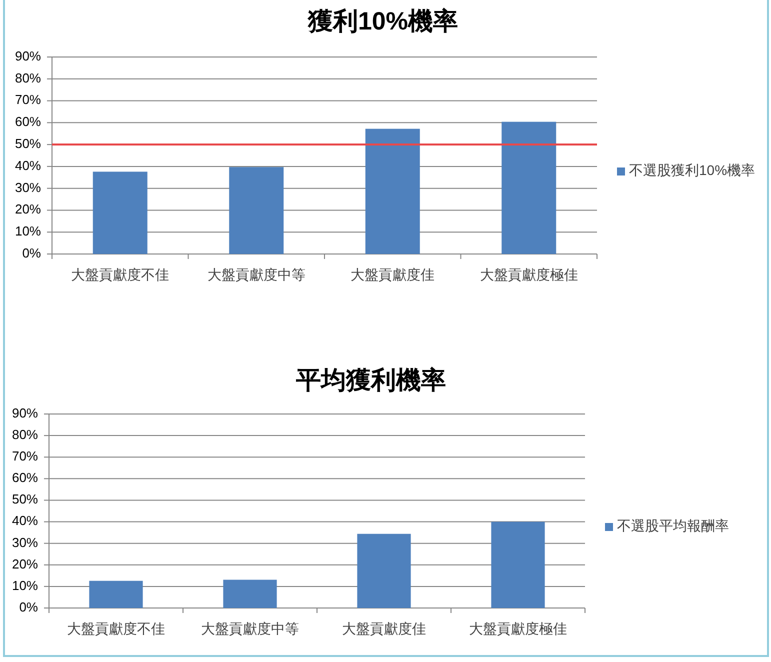 The height and width of the screenshot is (662, 771). What do you see at coordinates (667, 526) in the screenshot?
I see `legend: 不選股平均報酬率` at bounding box center [667, 526].